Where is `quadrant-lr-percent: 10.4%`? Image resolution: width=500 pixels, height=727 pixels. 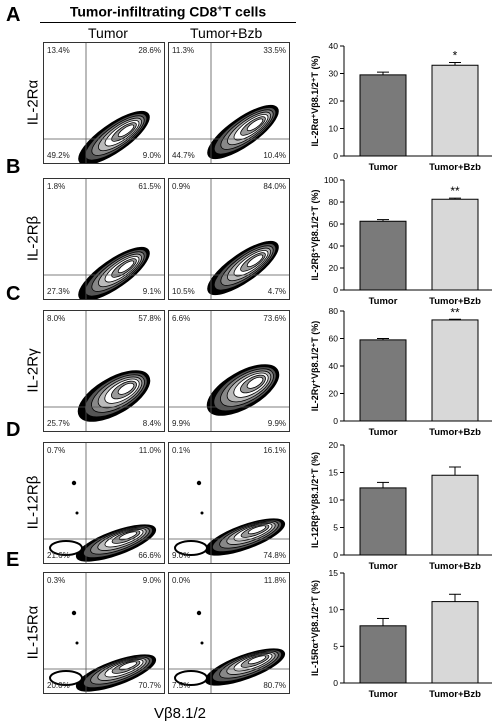
quadrant-lr-percent: 10.4% is located at coordinates (274, 155).